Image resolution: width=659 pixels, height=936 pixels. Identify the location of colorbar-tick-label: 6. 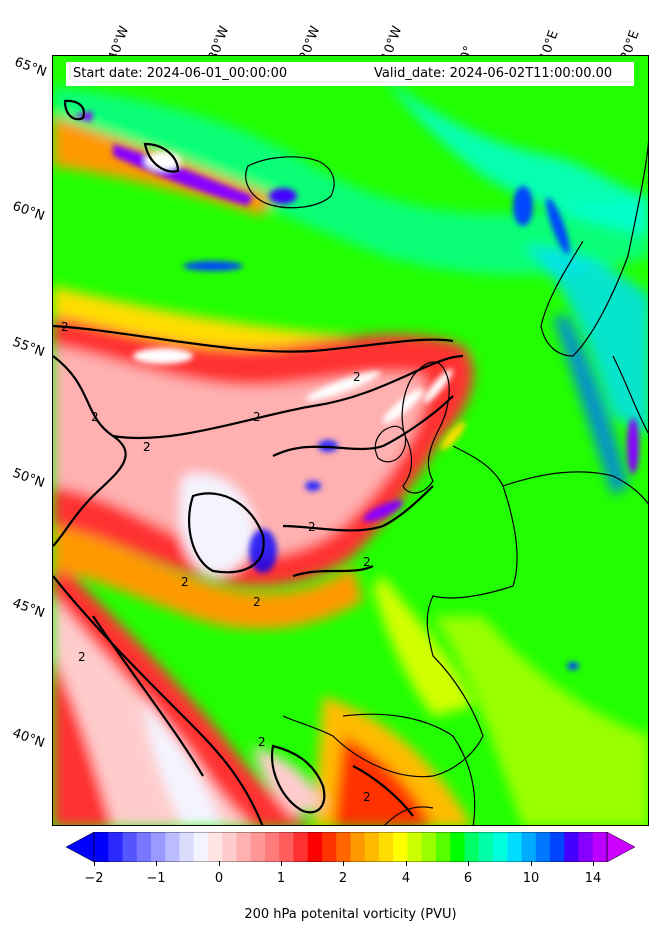
(468, 878).